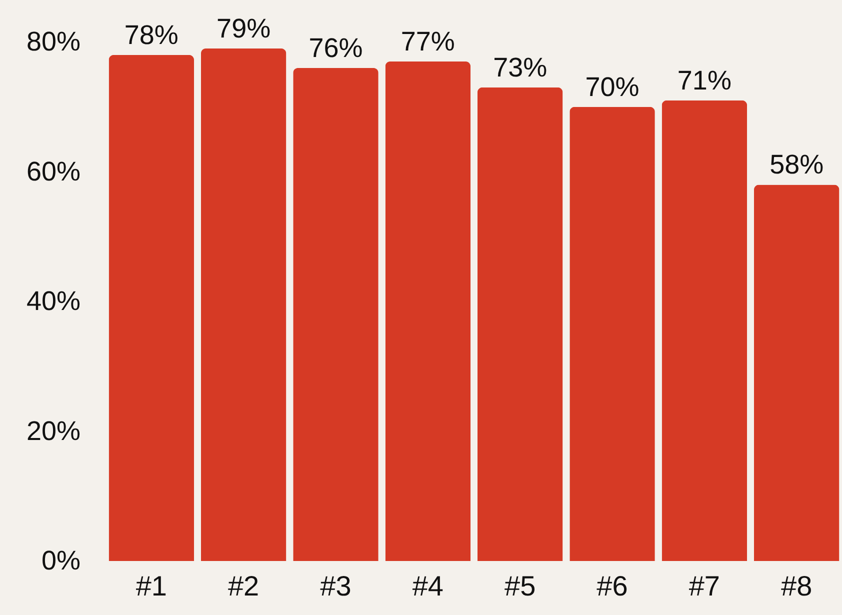 The height and width of the screenshot is (615, 842). Describe the element at coordinates (704, 586) in the screenshot. I see `x-tick-label: #7` at that location.